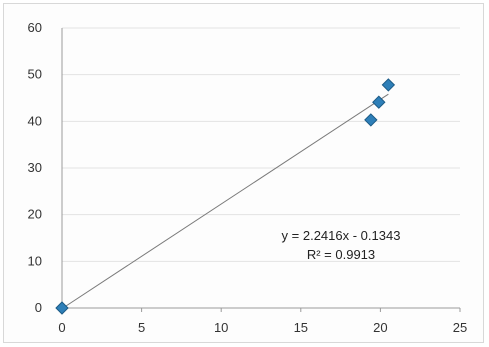 Image resolution: width=489 pixels, height=347 pixels. I want to click on y-axis-ticks: 0 10 20 30 40 50 60, so click(35, 167).